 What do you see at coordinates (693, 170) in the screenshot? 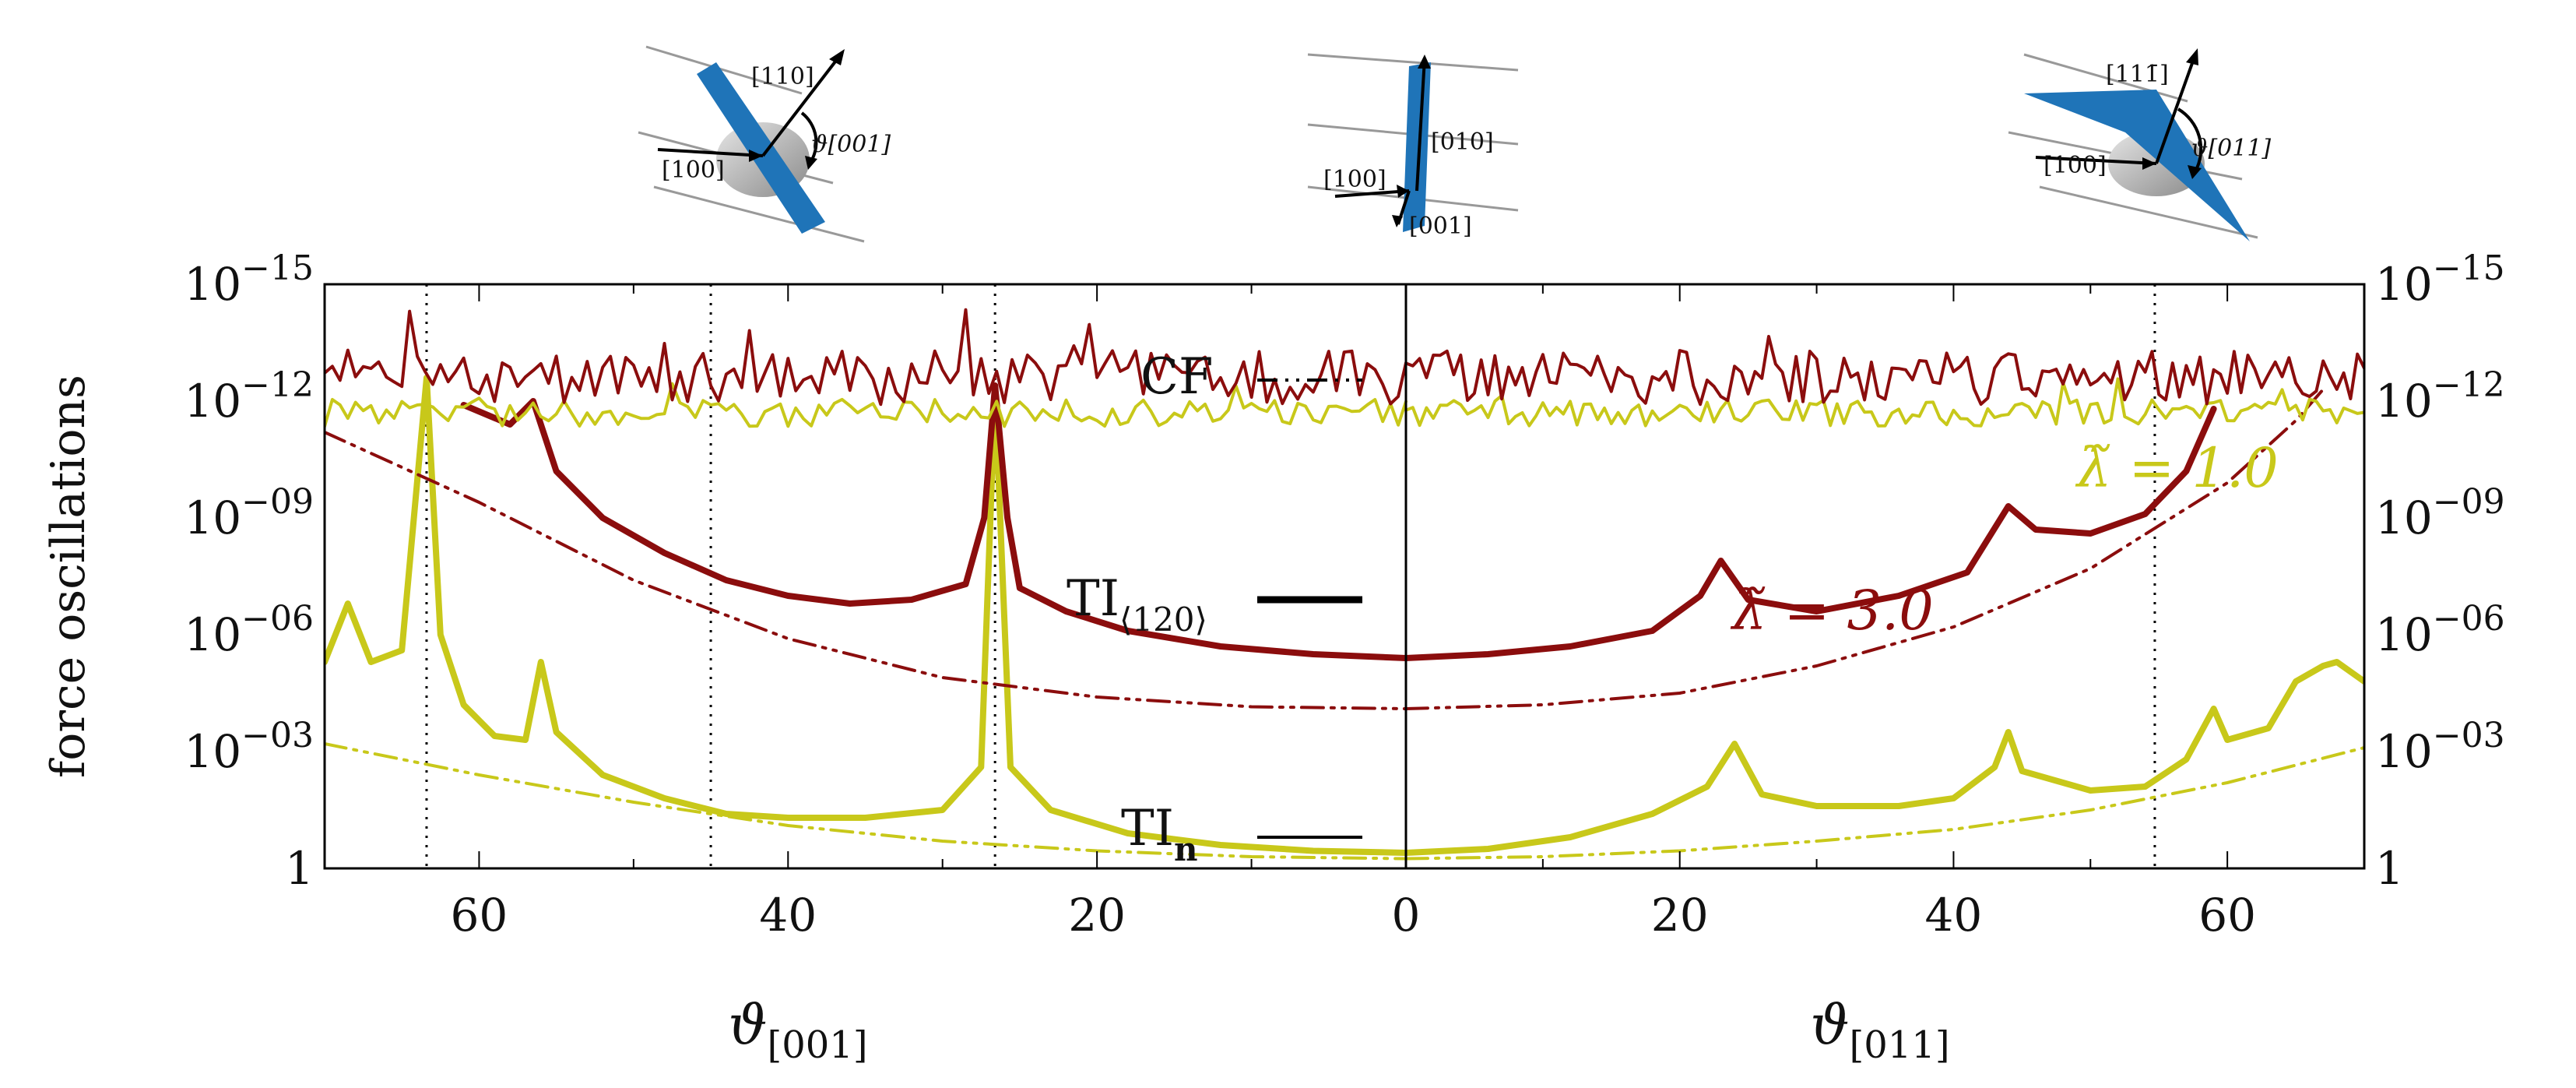
I see `inset-001-label-100: [100]` at bounding box center [693, 170].